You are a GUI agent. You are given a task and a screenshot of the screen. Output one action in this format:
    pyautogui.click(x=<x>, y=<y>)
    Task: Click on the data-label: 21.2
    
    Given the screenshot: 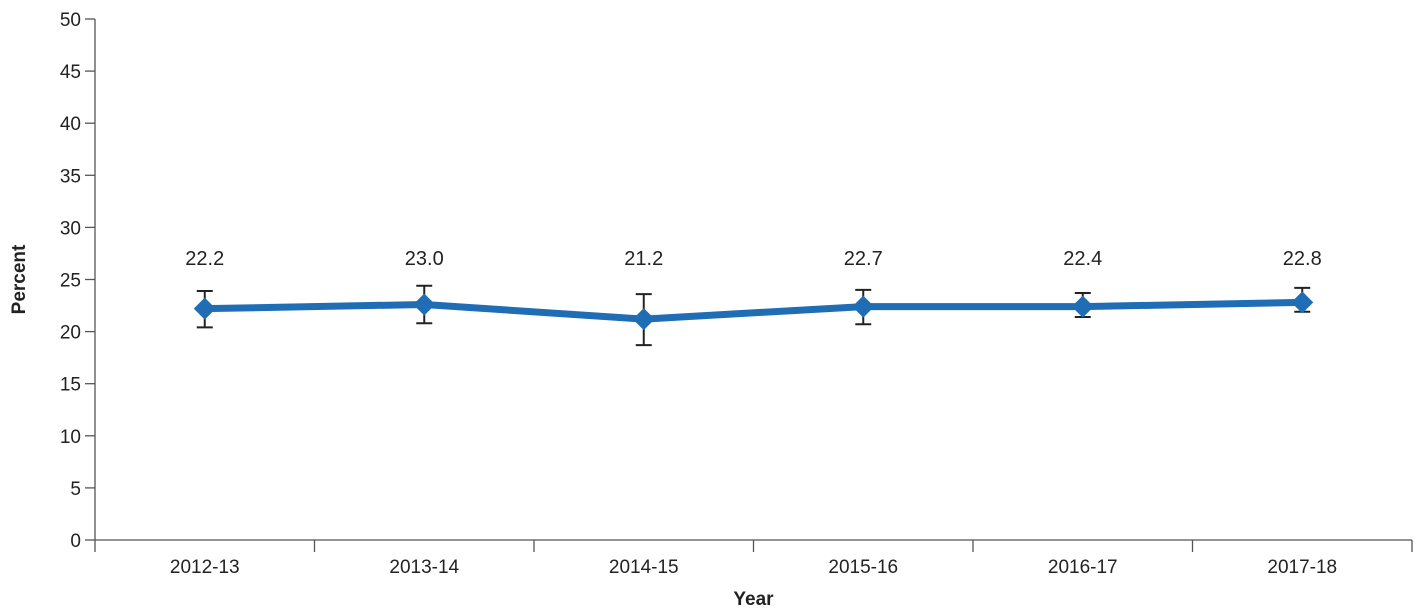 What is the action you would take?
    pyautogui.click(x=643, y=259)
    